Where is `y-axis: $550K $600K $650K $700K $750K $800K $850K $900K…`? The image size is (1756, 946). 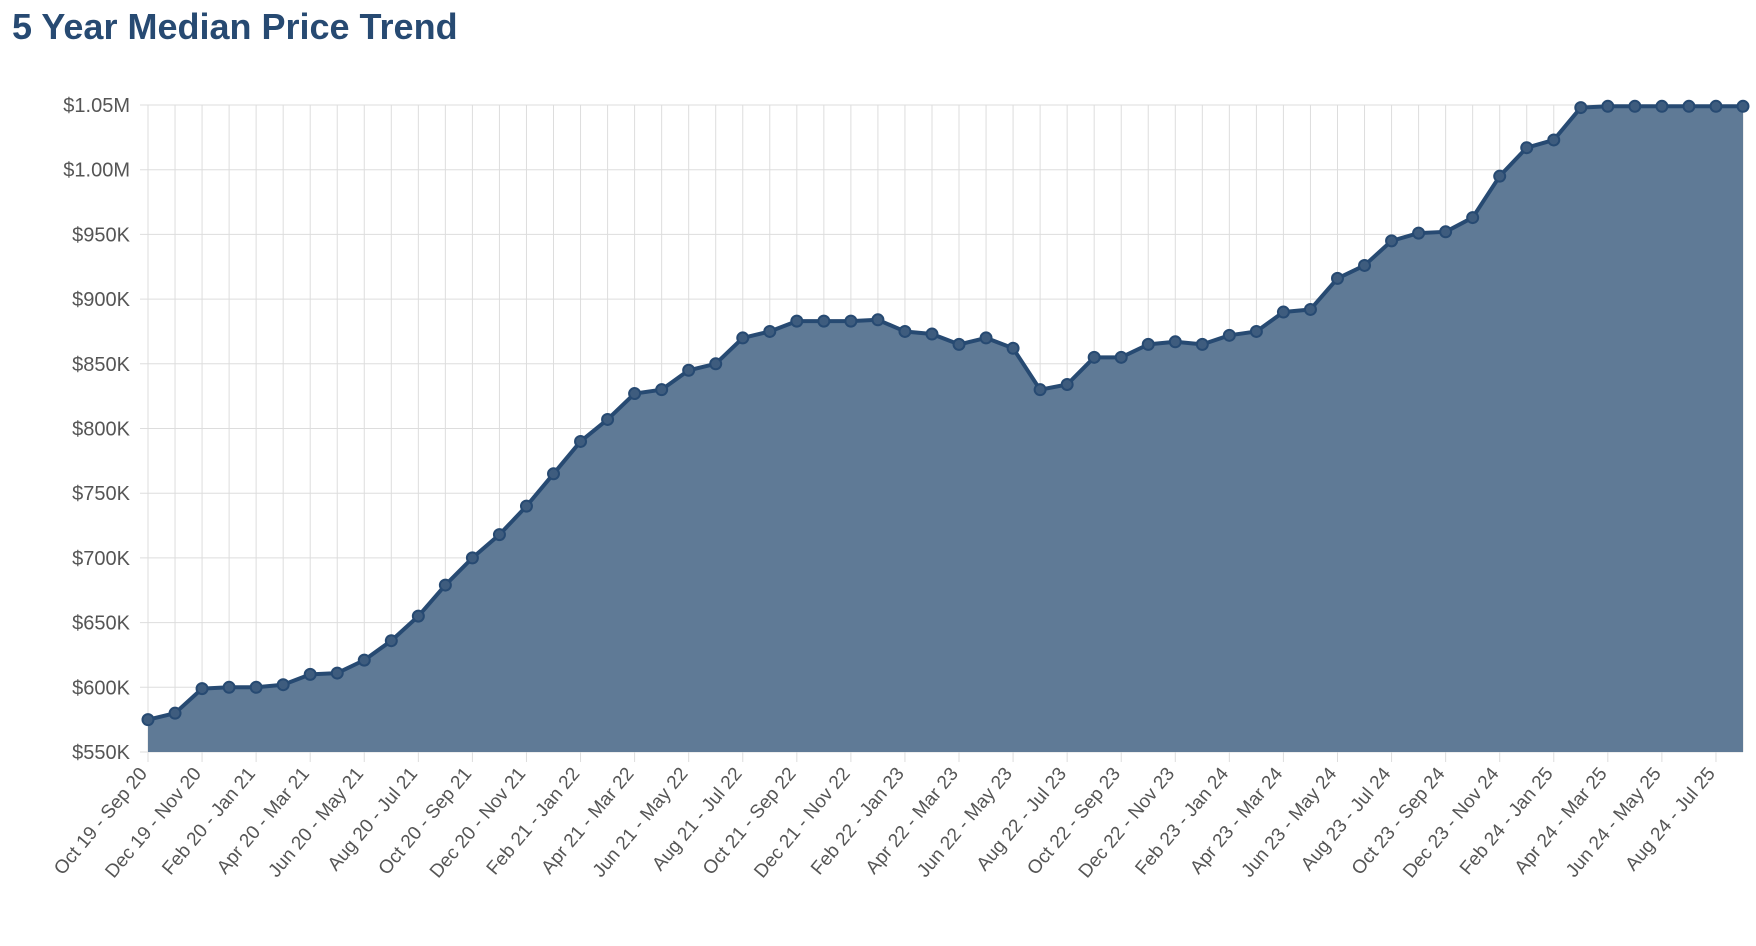 y-axis: $550K $600K $650K $700K $750K $800K $850K $900K… is located at coordinates (96, 429).